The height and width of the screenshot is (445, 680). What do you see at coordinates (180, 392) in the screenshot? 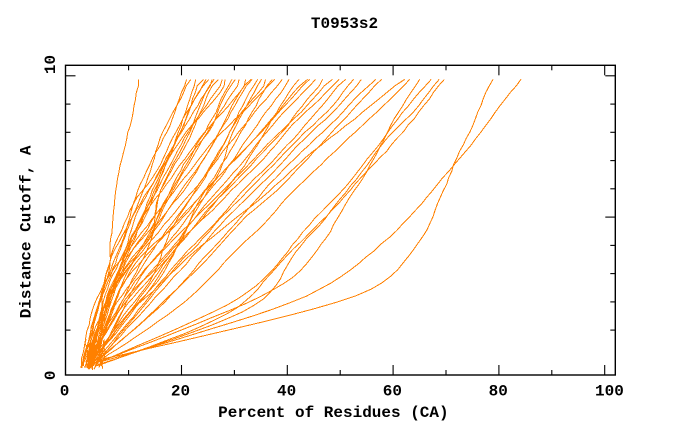
I see `svg-text: 20` at bounding box center [180, 392].